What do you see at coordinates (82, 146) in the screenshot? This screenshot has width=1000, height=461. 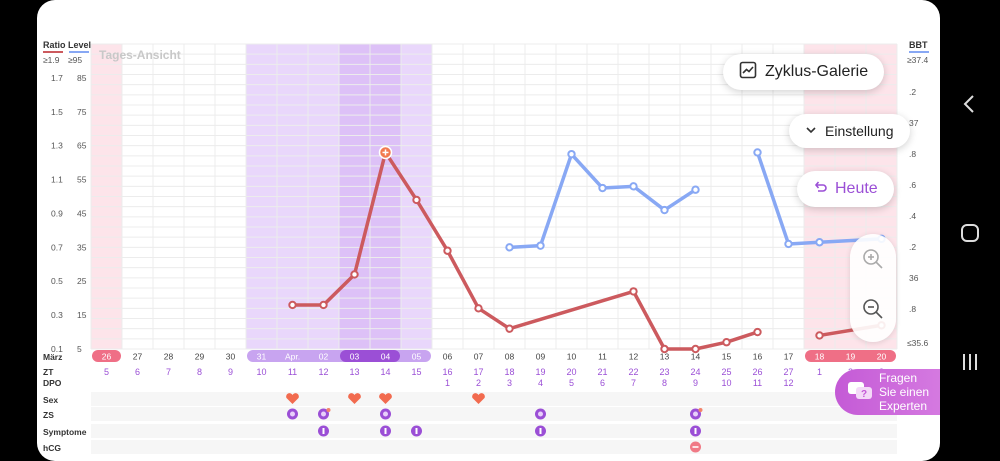 I see `level-tick: 65` at bounding box center [82, 146].